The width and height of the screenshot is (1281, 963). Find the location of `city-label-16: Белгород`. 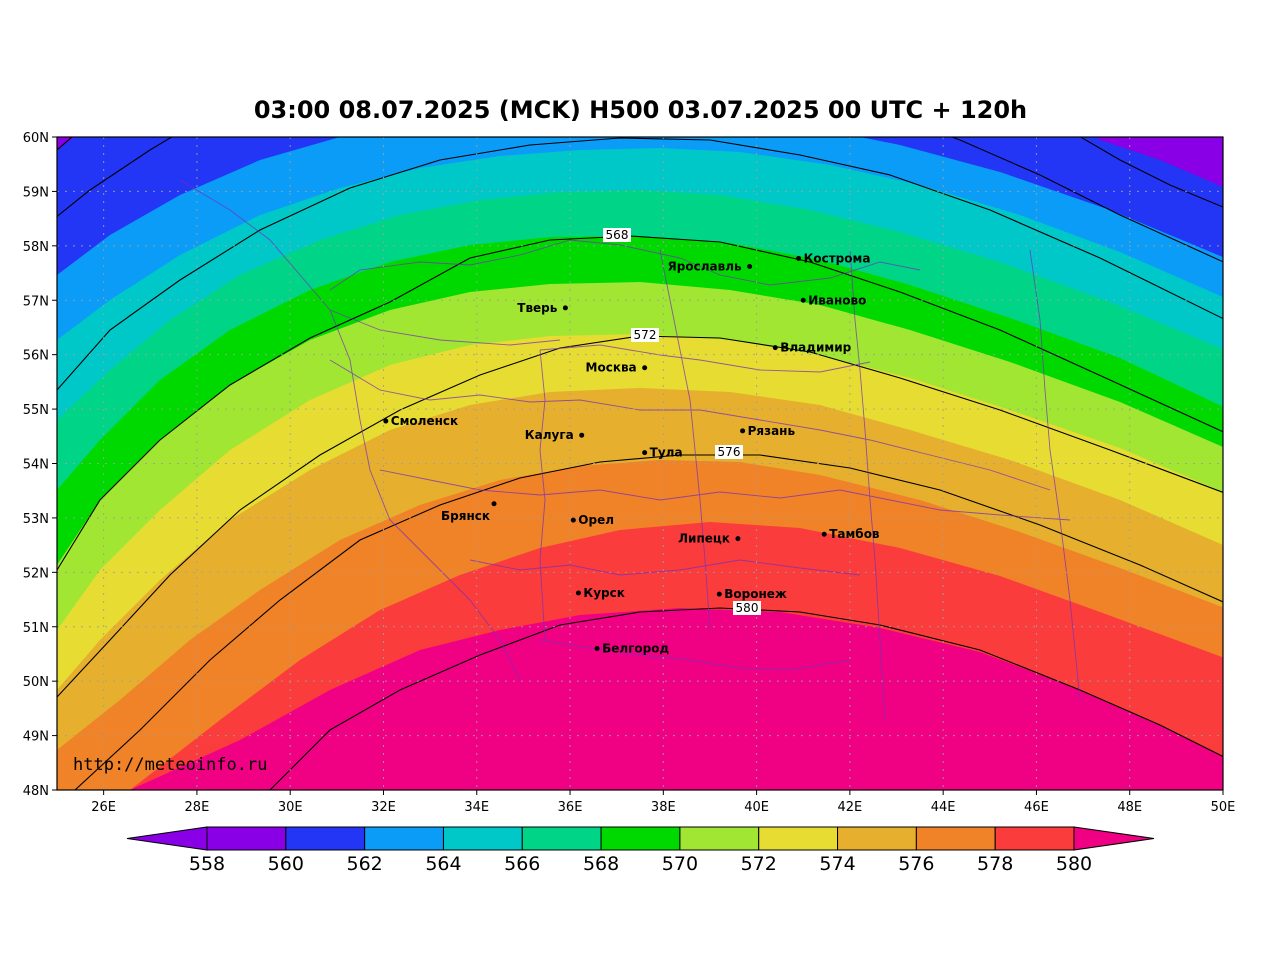

city-label-16: Белгород is located at coordinates (635, 649).